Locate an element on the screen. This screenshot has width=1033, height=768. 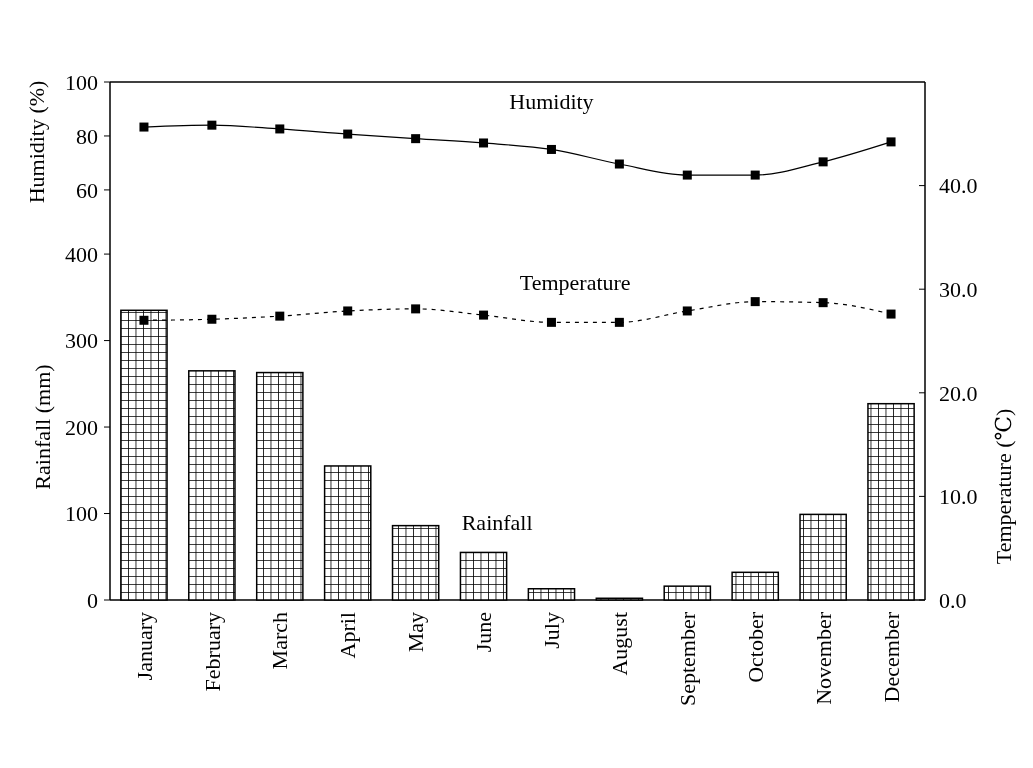
x-tick-label: September is located at coordinates (687, 659).